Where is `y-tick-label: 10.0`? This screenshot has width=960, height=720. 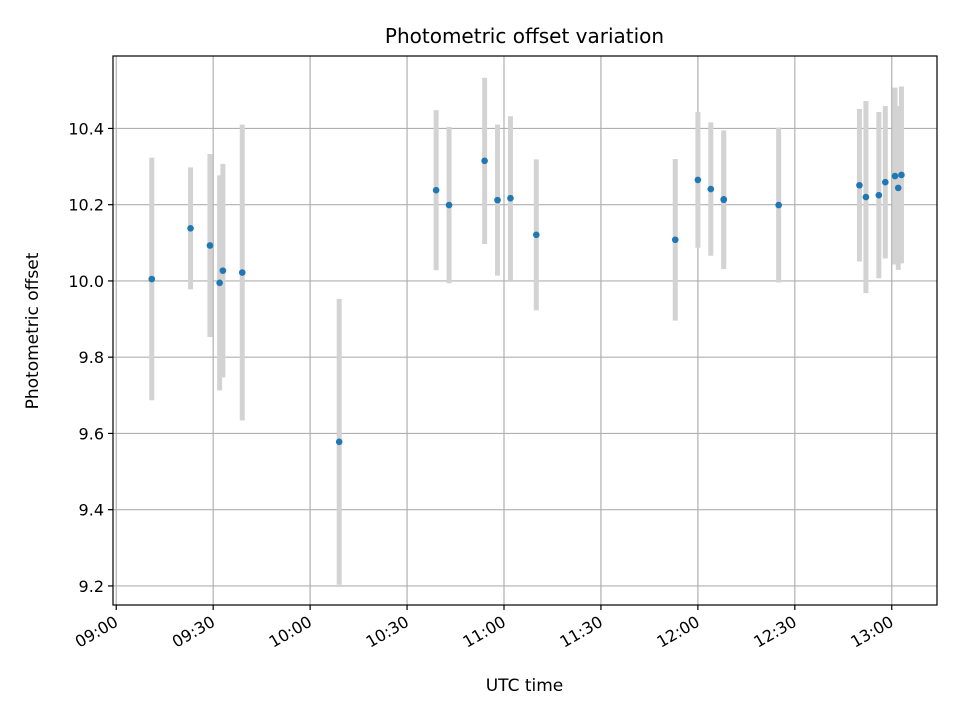 y-tick-label: 10.0 is located at coordinates (86, 281).